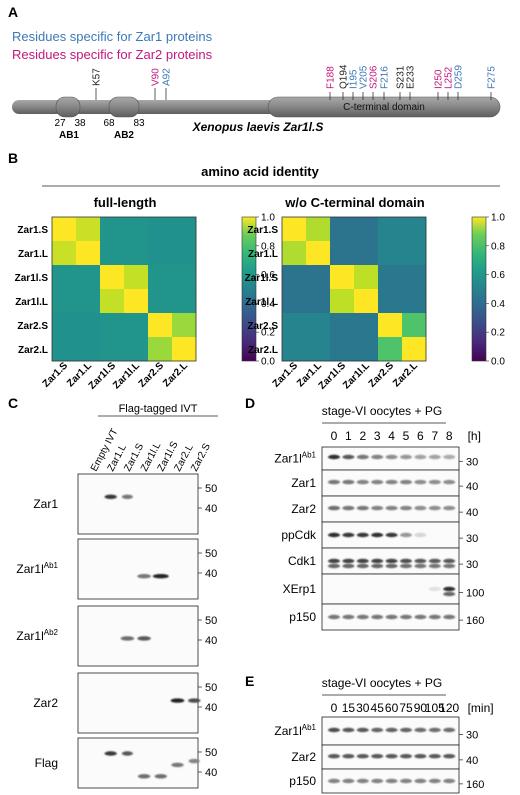  Describe the element at coordinates (124, 135) in the screenshot. I see `ab2-label: AB2` at that location.